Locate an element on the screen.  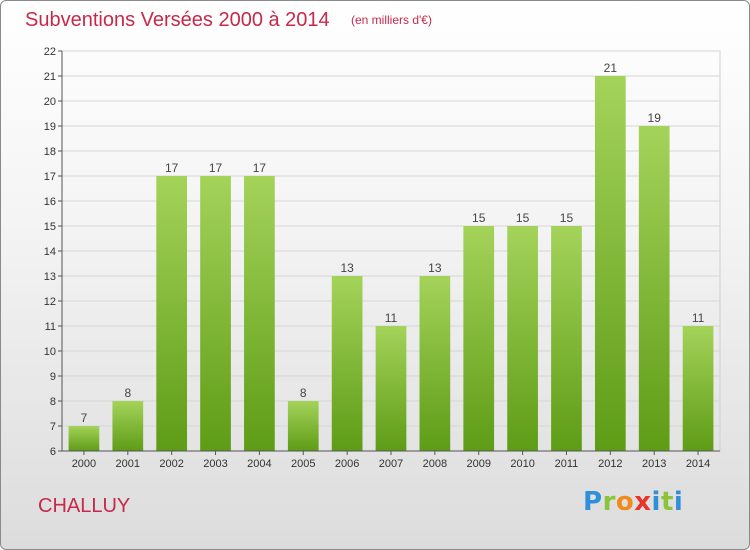
x-tick-label: 2012 is located at coordinates (610, 464).